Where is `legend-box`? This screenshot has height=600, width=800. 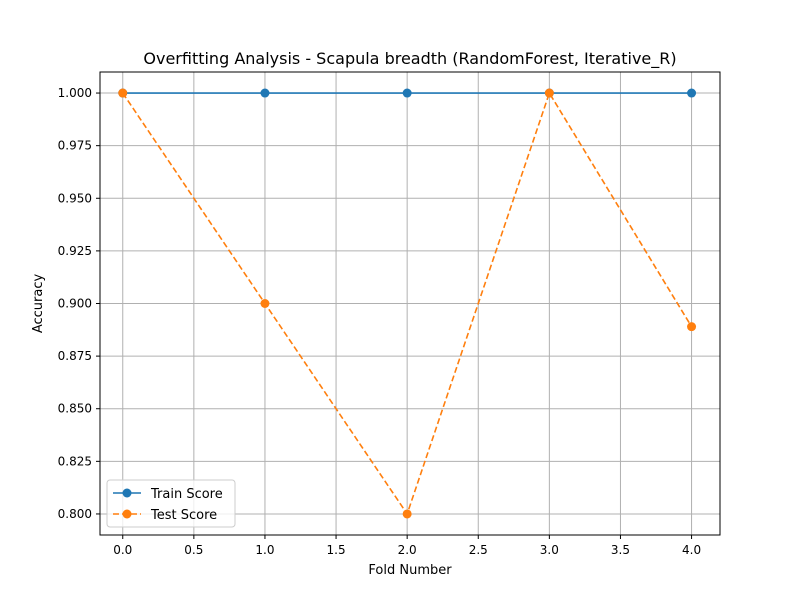 legend-box is located at coordinates (171, 503).